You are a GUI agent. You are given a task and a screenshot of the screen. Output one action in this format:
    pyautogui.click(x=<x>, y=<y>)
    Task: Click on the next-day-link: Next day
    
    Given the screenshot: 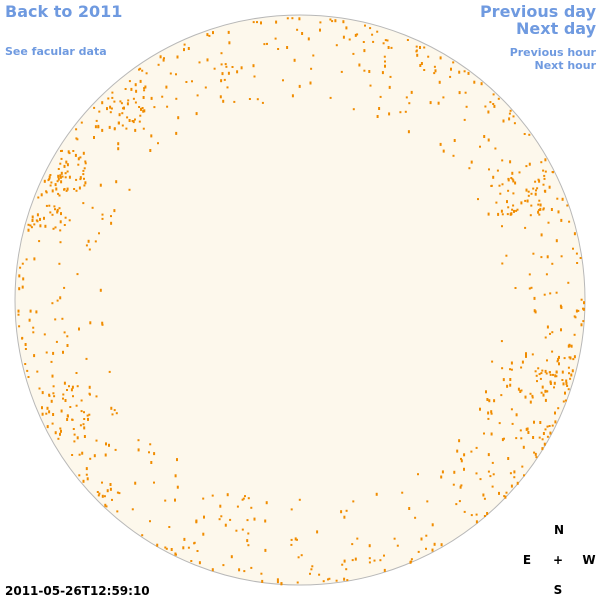 What is the action you would take?
    pyautogui.click(x=556, y=28)
    